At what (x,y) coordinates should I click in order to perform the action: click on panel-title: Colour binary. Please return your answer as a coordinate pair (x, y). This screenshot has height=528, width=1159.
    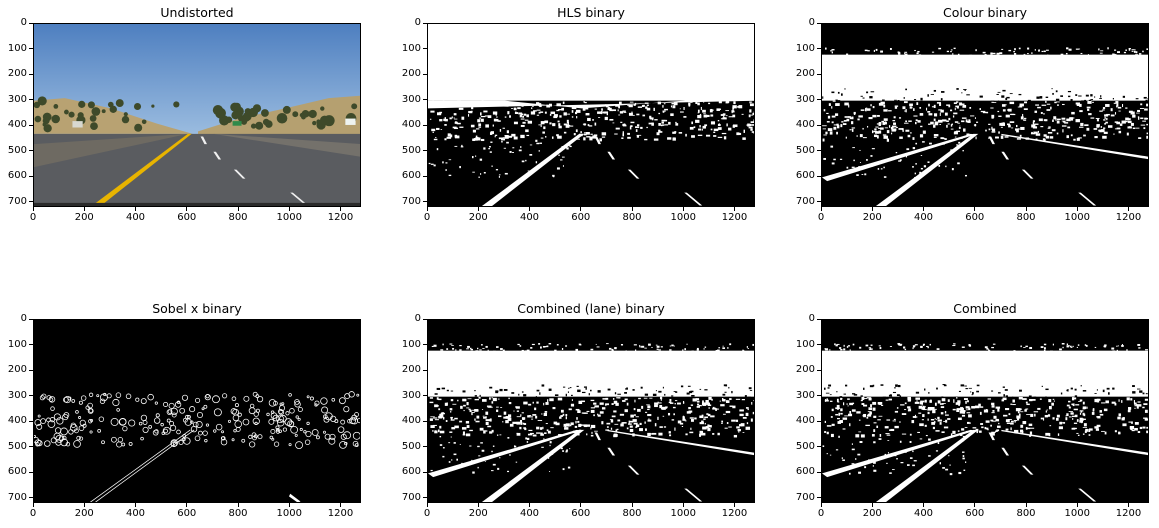
    Looking at the image, I should click on (985, 12).